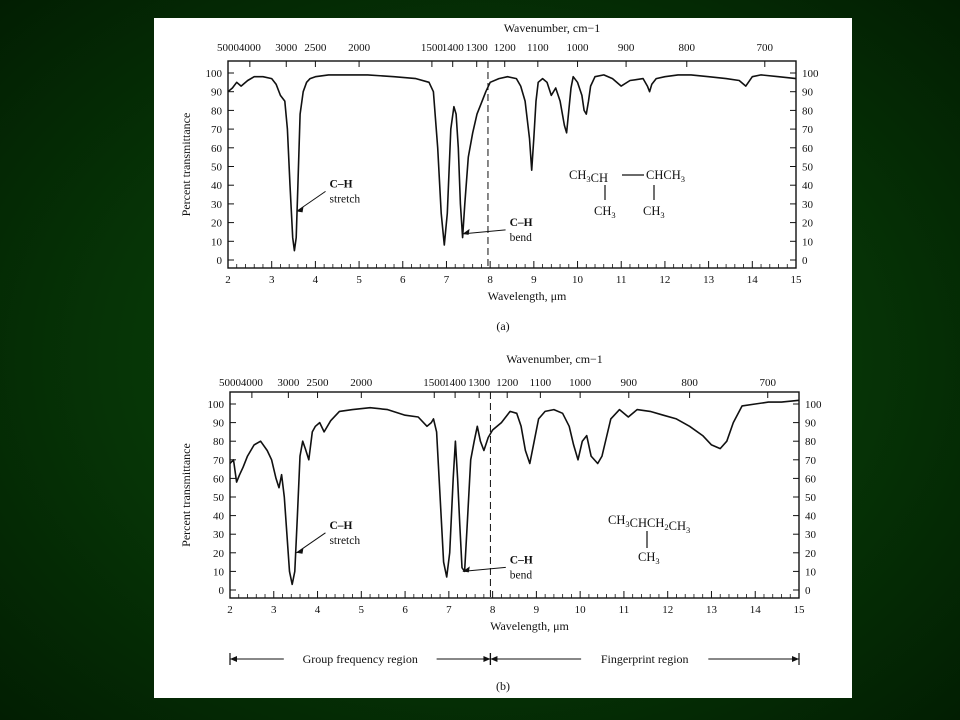  Describe the element at coordinates (316, 280) in the screenshot. I see `x-tick-label: 4` at that location.